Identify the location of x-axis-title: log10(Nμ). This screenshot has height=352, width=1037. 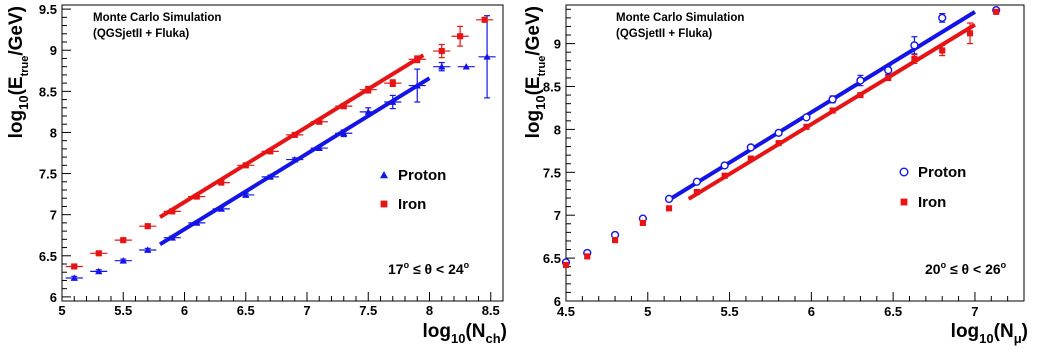
(989, 333).